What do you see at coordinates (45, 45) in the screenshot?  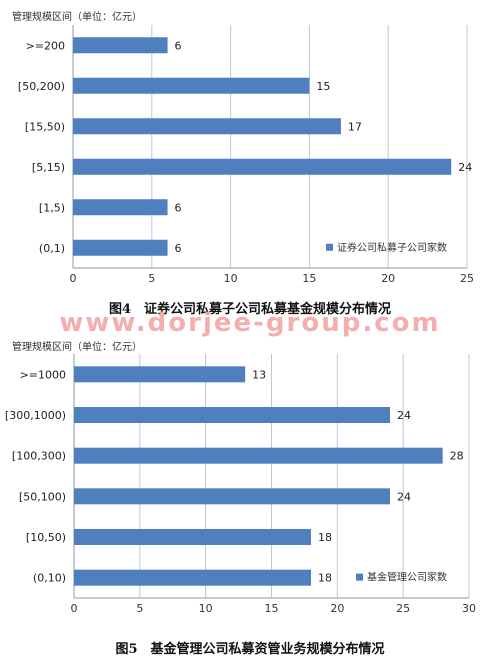 I see `category-label: >=200` at bounding box center [45, 45].